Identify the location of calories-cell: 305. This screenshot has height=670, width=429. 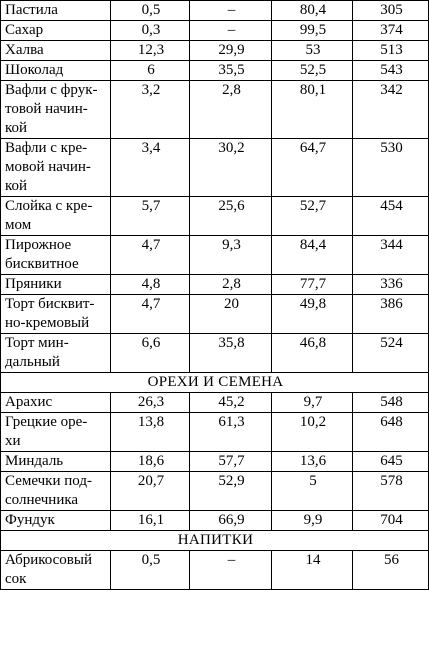
(390, 10).